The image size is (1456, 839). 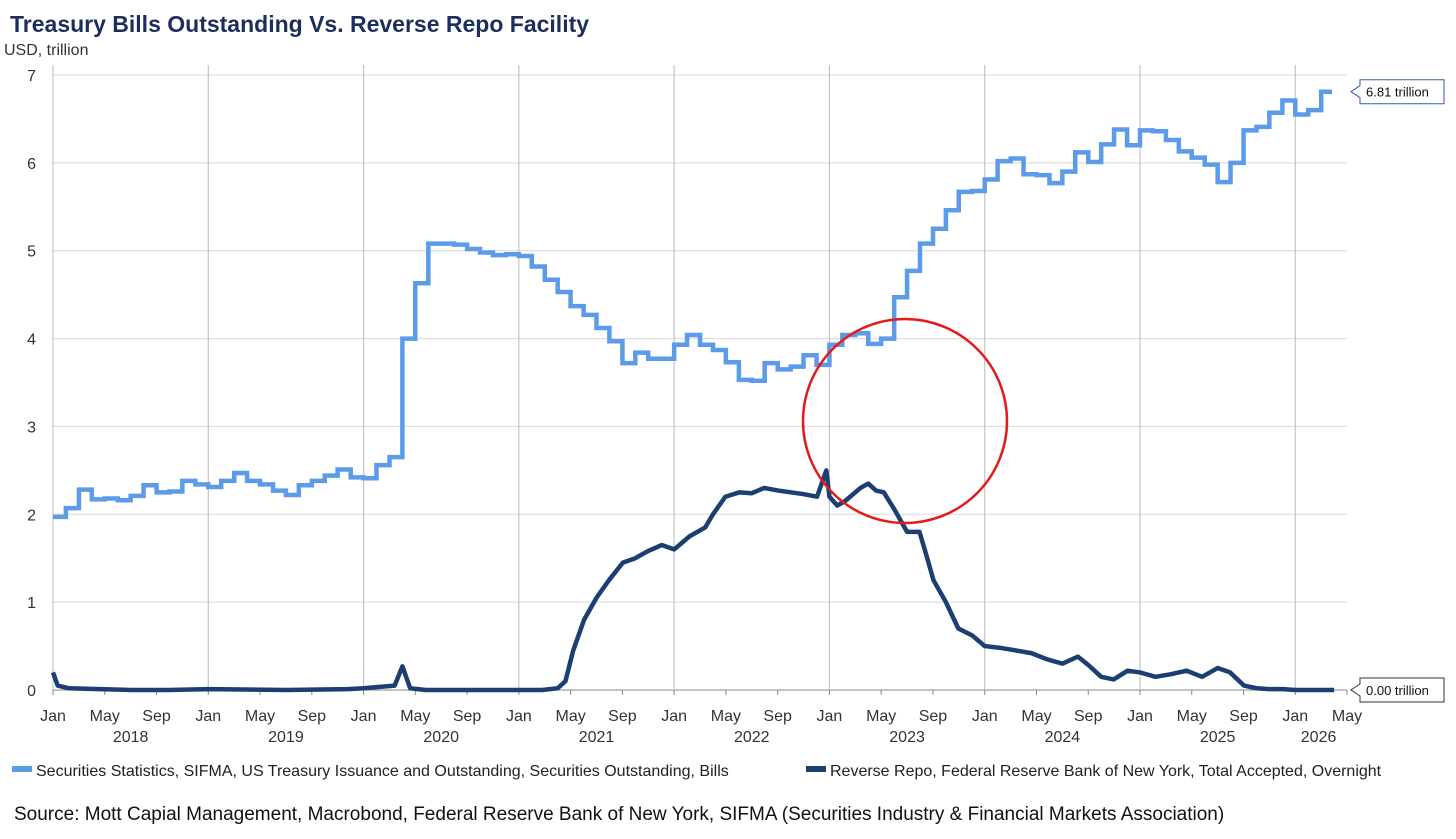 I want to click on end-value-callout-bills: 6.81 trillion, so click(x=1397, y=92).